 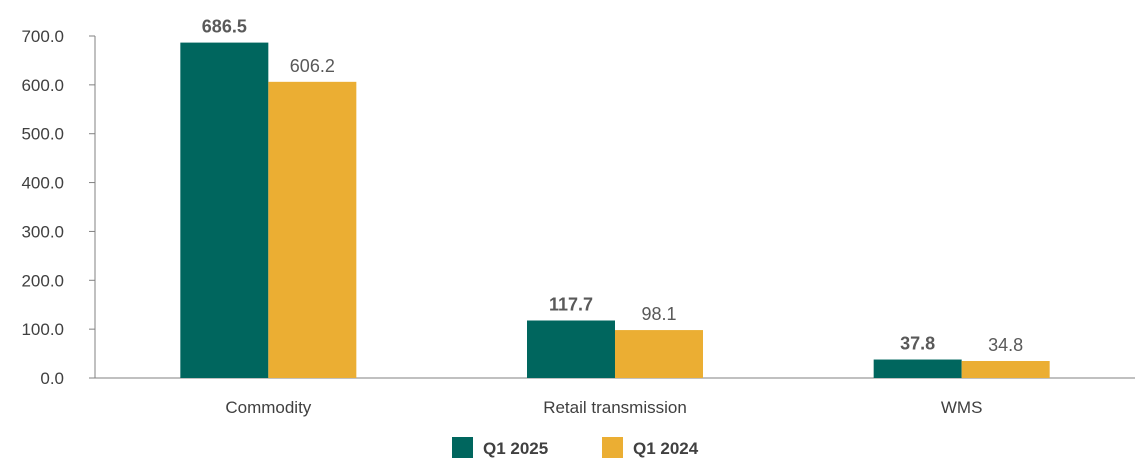 I want to click on legend: Q1 2025 Q1 2024, so click(x=575, y=447).